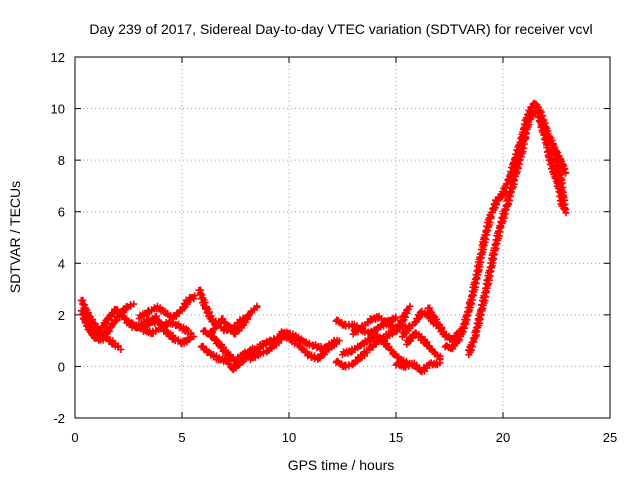 The image size is (640, 480). I want to click on x-tick-label: 5, so click(181, 437).